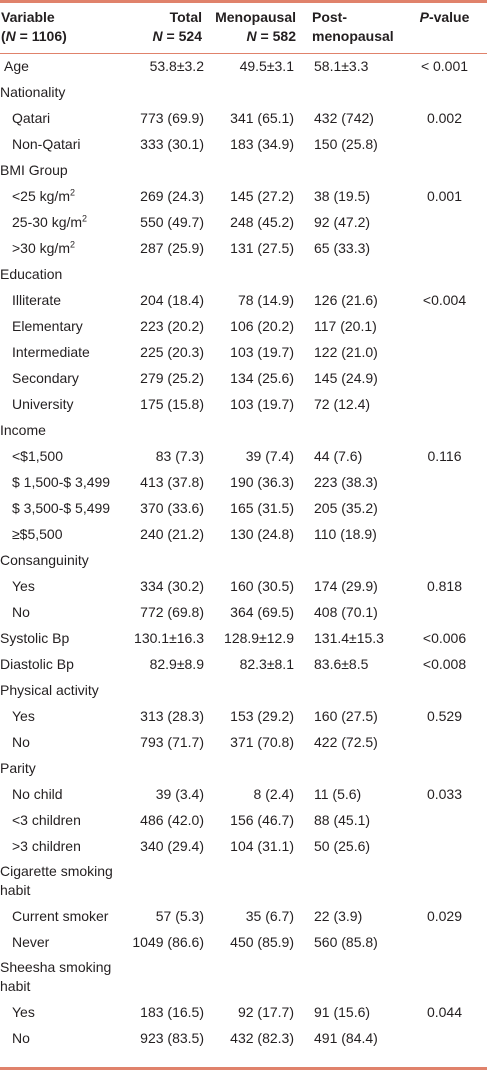 The height and width of the screenshot is (1071, 487). What do you see at coordinates (179, 916) in the screenshot?
I see `total-cell: 57 (5.3)` at bounding box center [179, 916].